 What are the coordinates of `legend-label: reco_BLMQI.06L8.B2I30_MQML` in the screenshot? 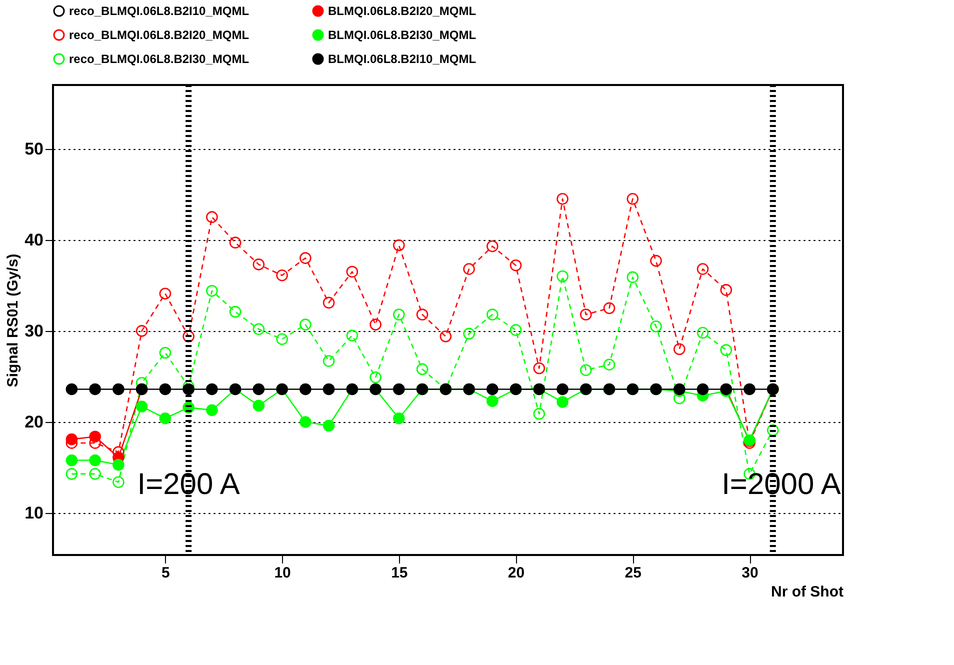 It's located at (159, 59).